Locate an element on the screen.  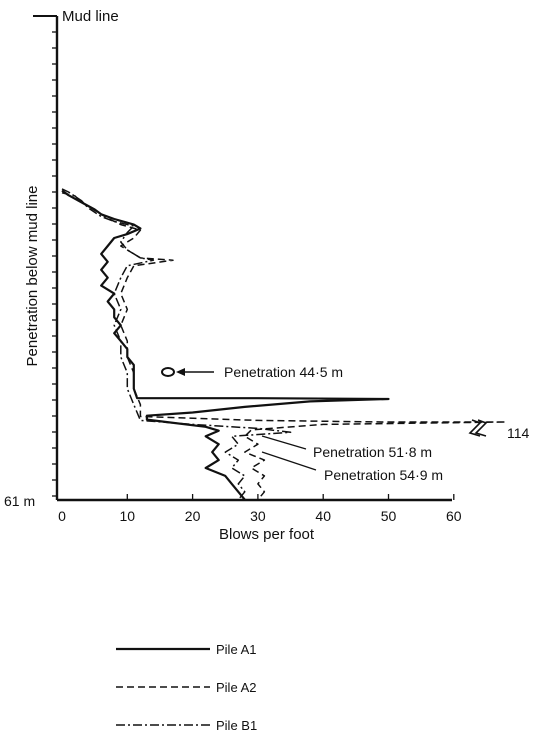
x-tick-labels: 0 10 20 30 40 50 60 is located at coordinates (260, 516).